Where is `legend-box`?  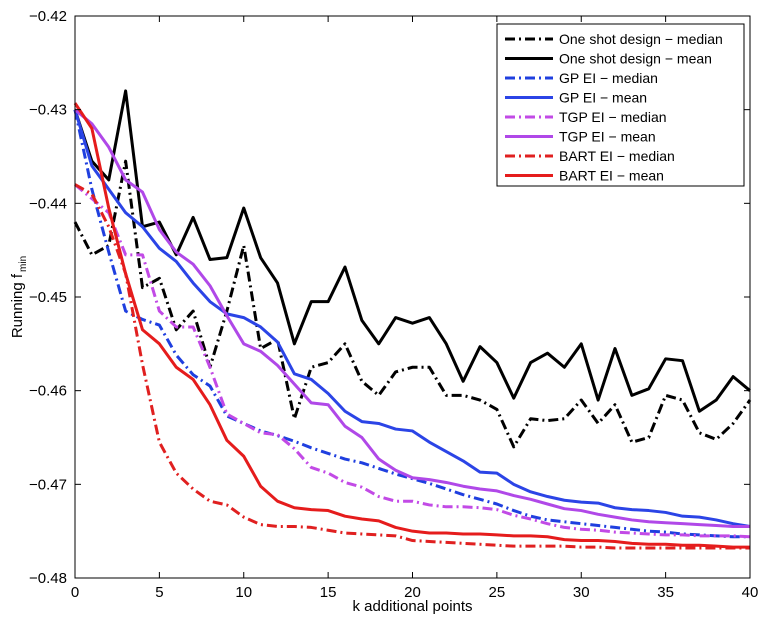
legend-box is located at coordinates (620, 105).